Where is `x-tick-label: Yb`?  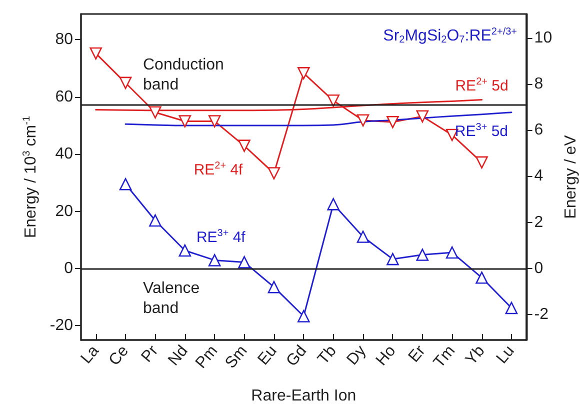
x-tick-label: Yb is located at coordinates (475, 355).